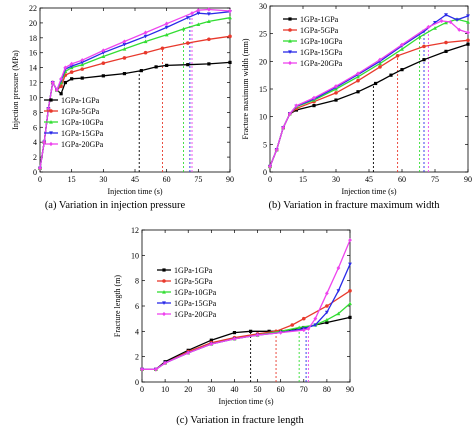 This screenshot has width=474, height=427. I want to click on y-tick-label: 8, so click(137, 281).